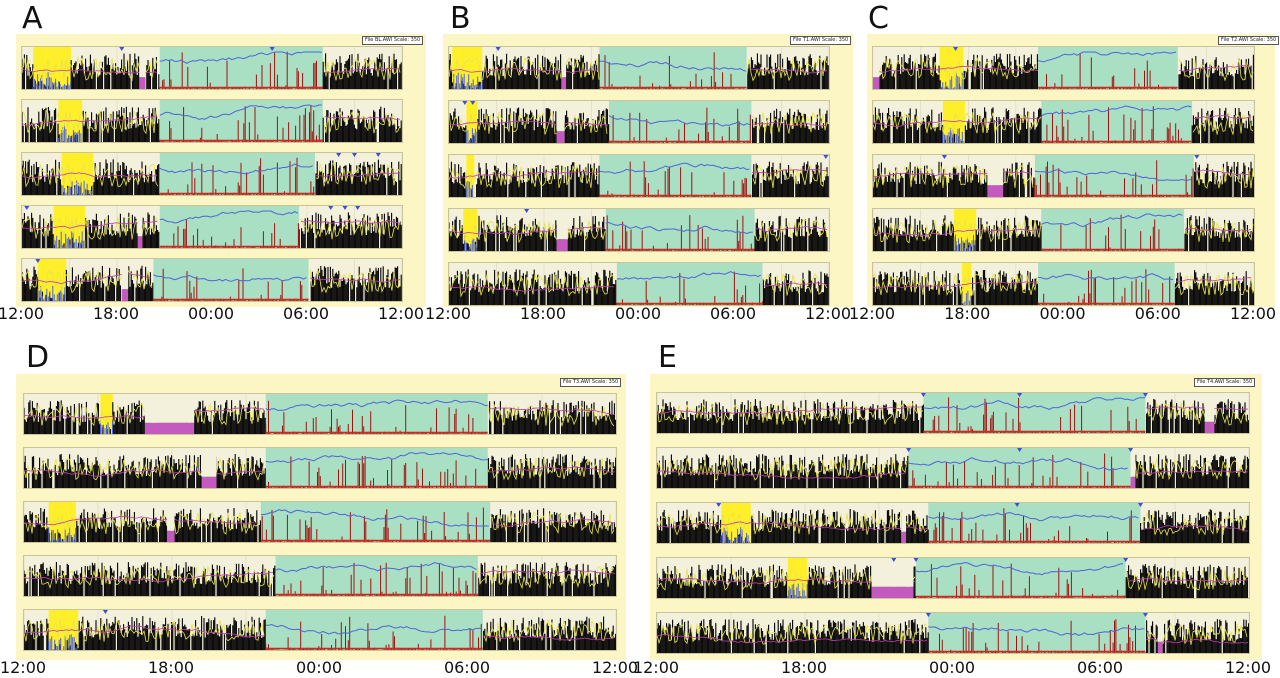 Image resolution: width=1280 pixels, height=678 pixels. Describe the element at coordinates (804, 667) in the screenshot. I see `x-tick-label: 18:00` at that location.